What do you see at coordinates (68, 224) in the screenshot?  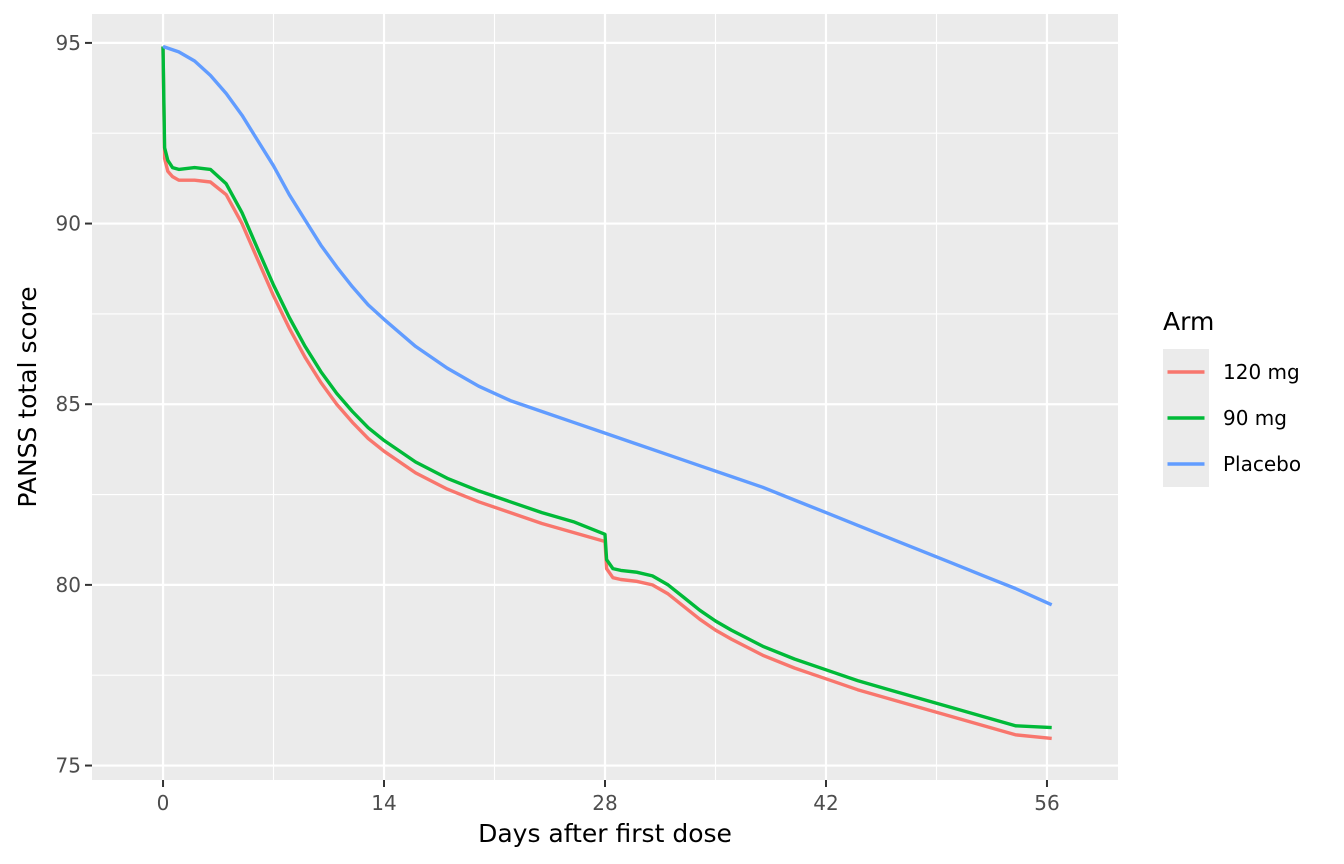 I see `y-tick-label-3: 90` at bounding box center [68, 224].